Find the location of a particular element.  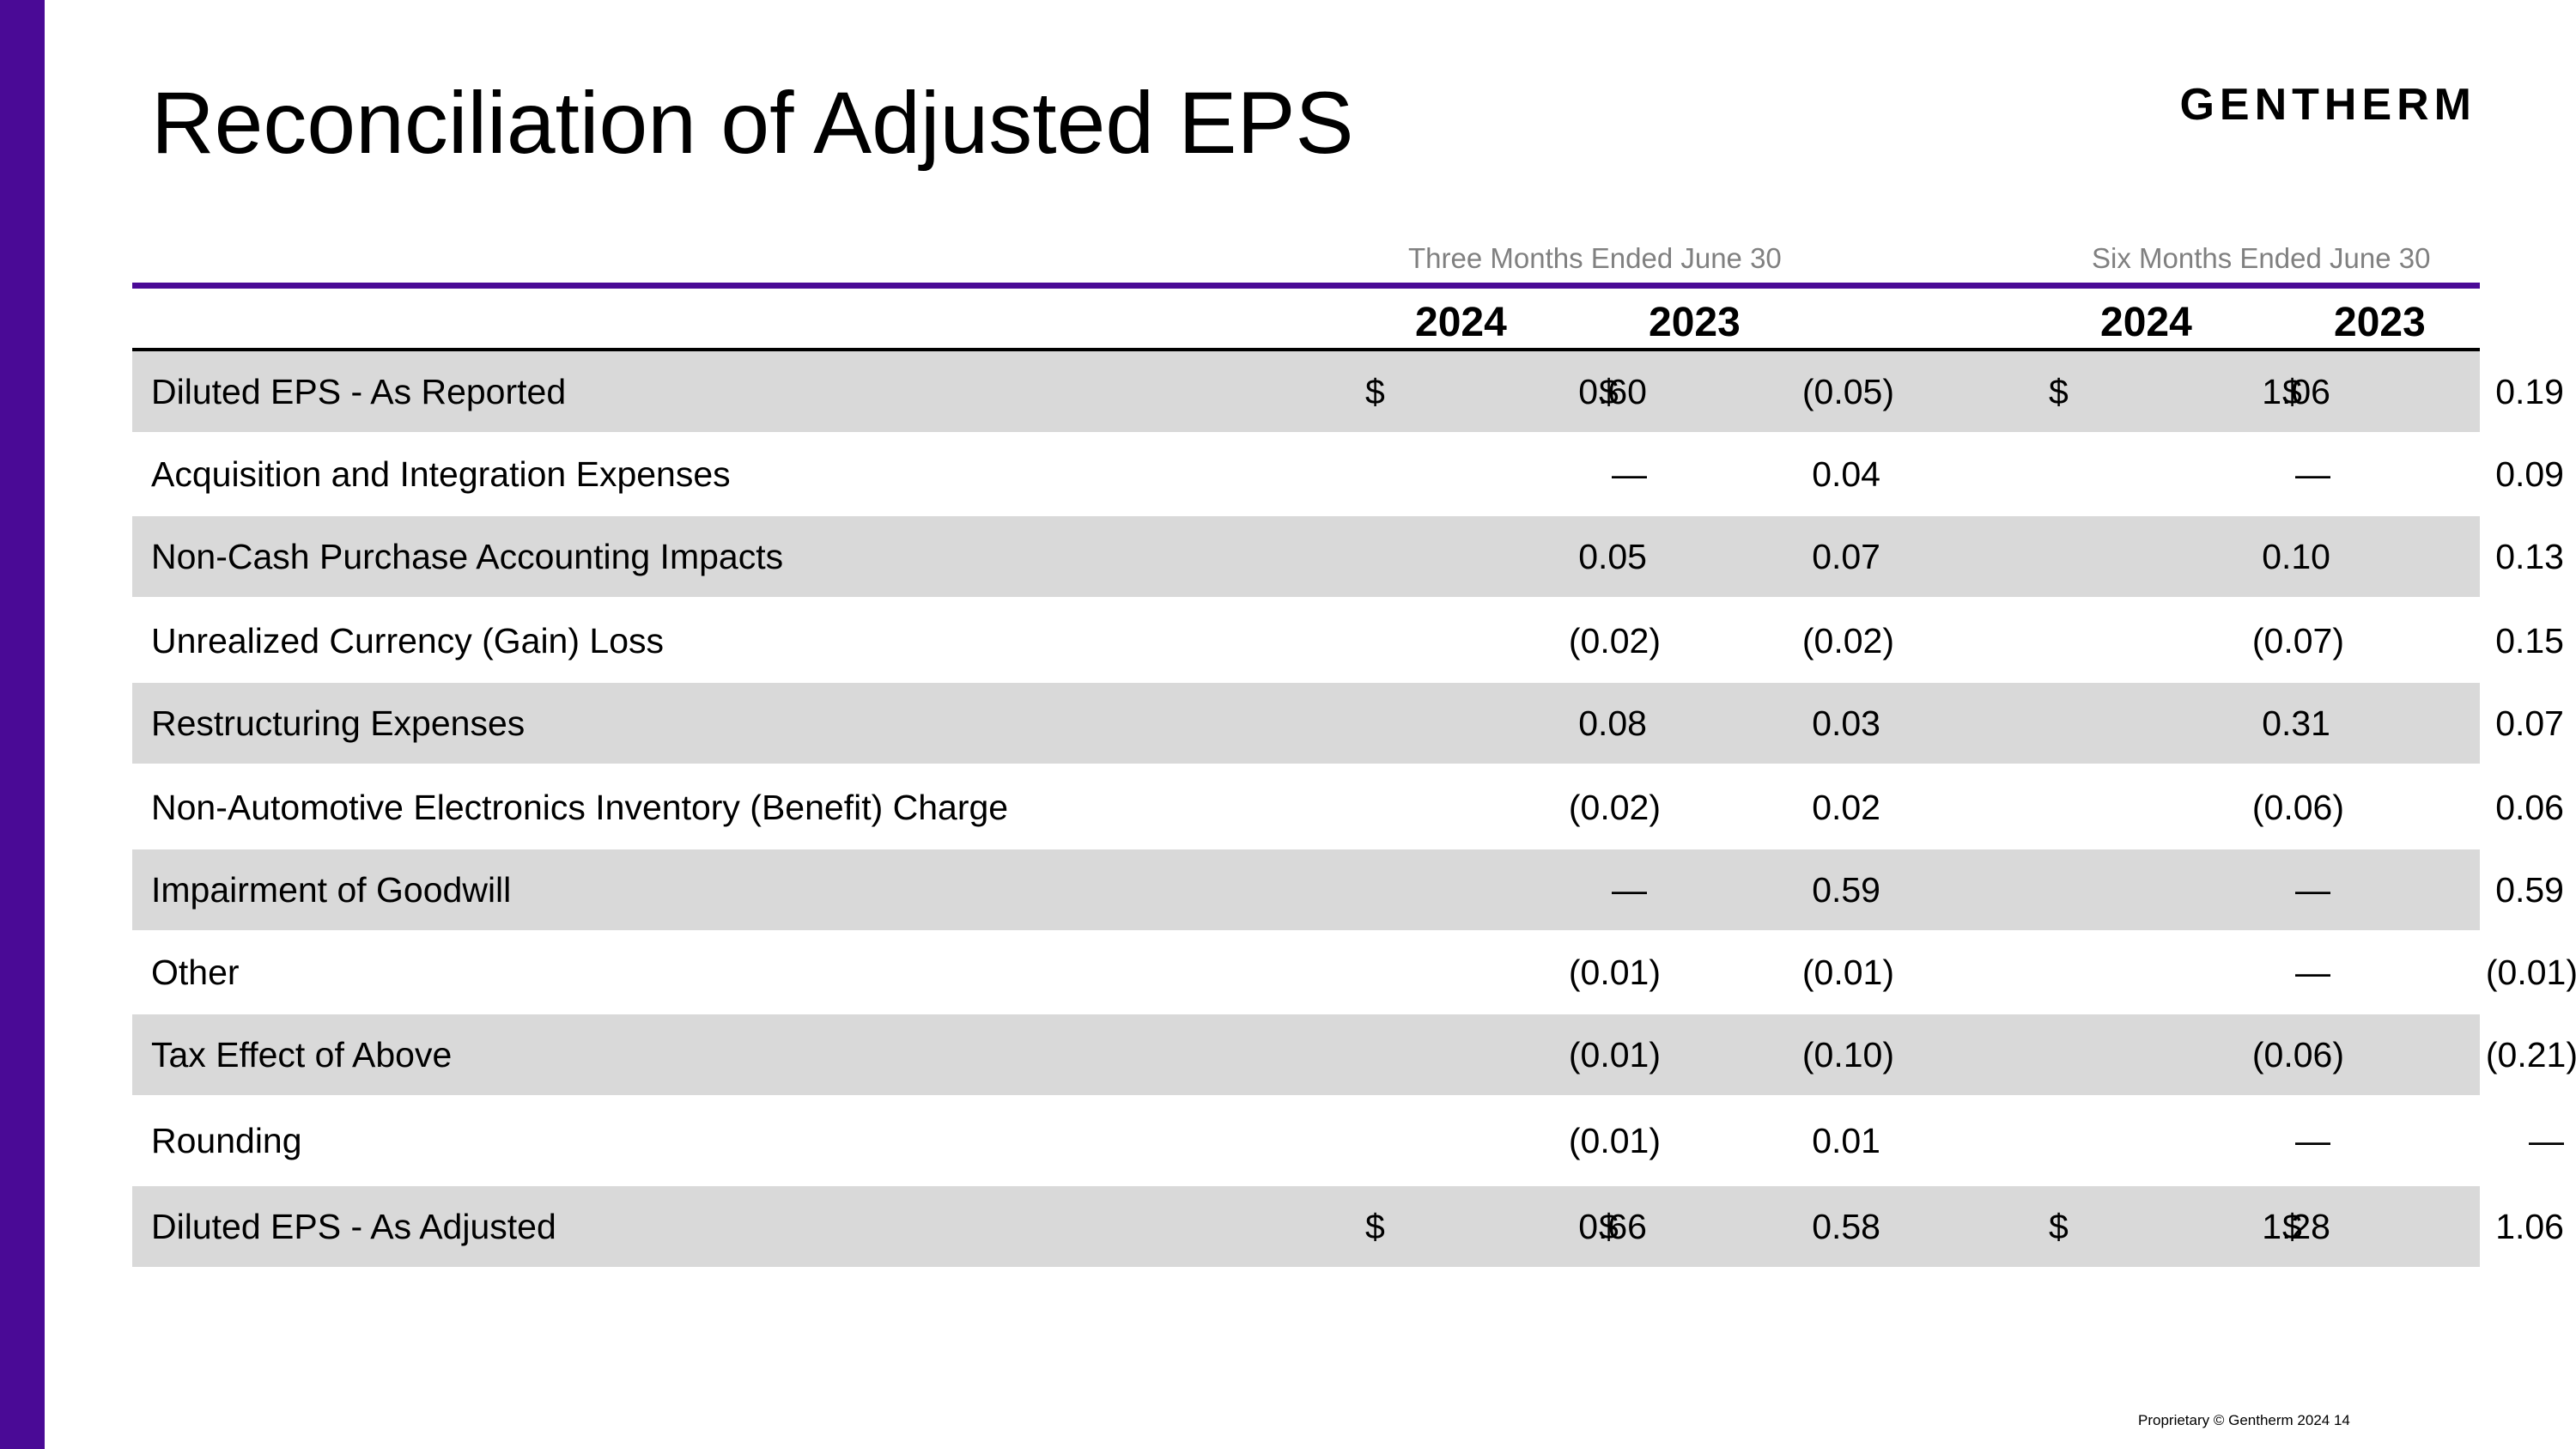

row-label: Other is located at coordinates (196, 972).